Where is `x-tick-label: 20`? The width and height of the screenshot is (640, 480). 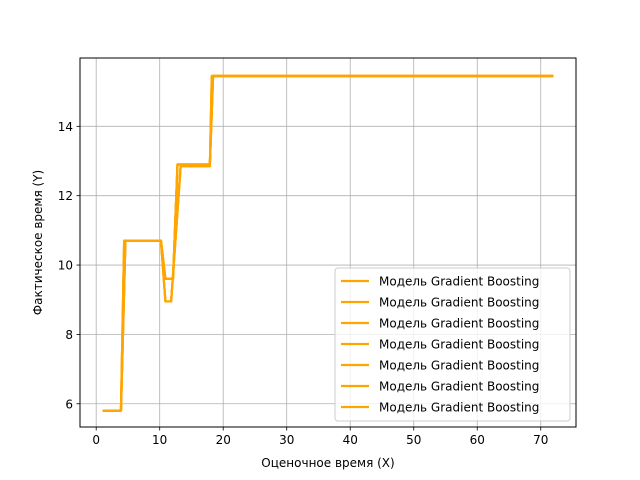 x-tick-label: 20 is located at coordinates (223, 440).